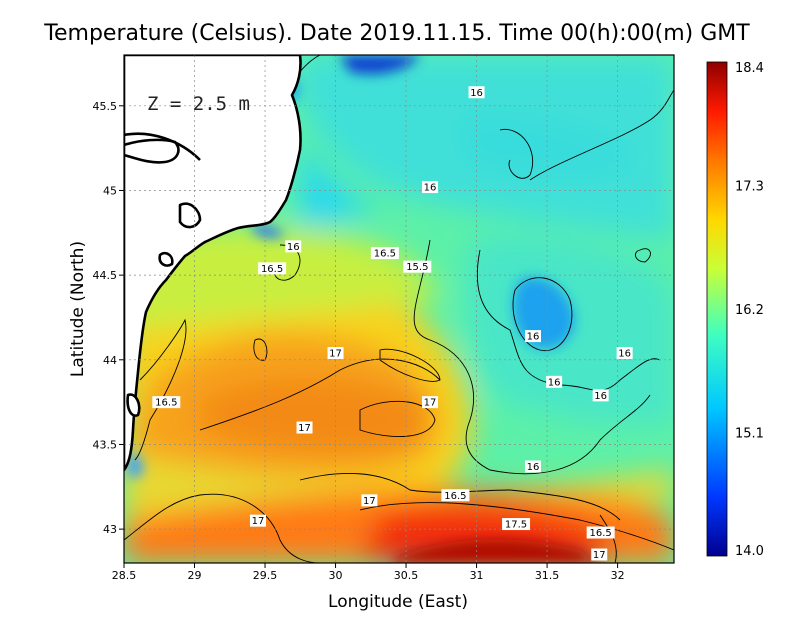  I want to click on y-axis-ticks: 43 43.5 44 44.5 45 45.5, so click(108, 318).